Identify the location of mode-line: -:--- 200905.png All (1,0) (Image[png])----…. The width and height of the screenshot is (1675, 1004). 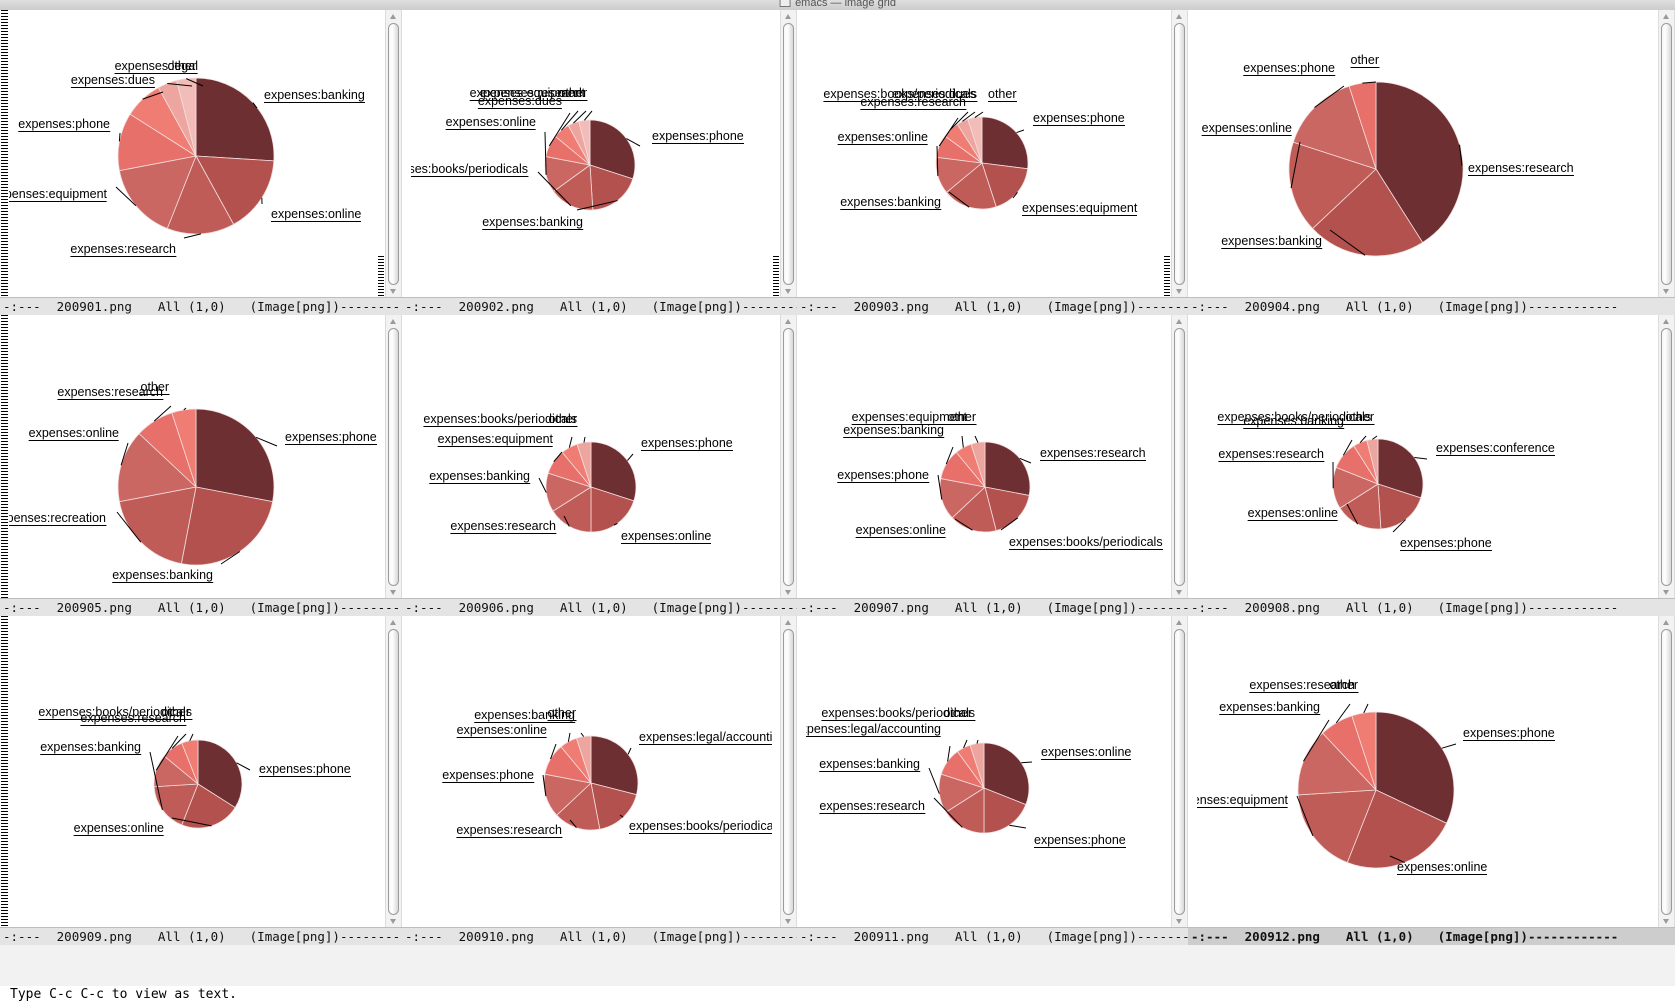
(201, 607).